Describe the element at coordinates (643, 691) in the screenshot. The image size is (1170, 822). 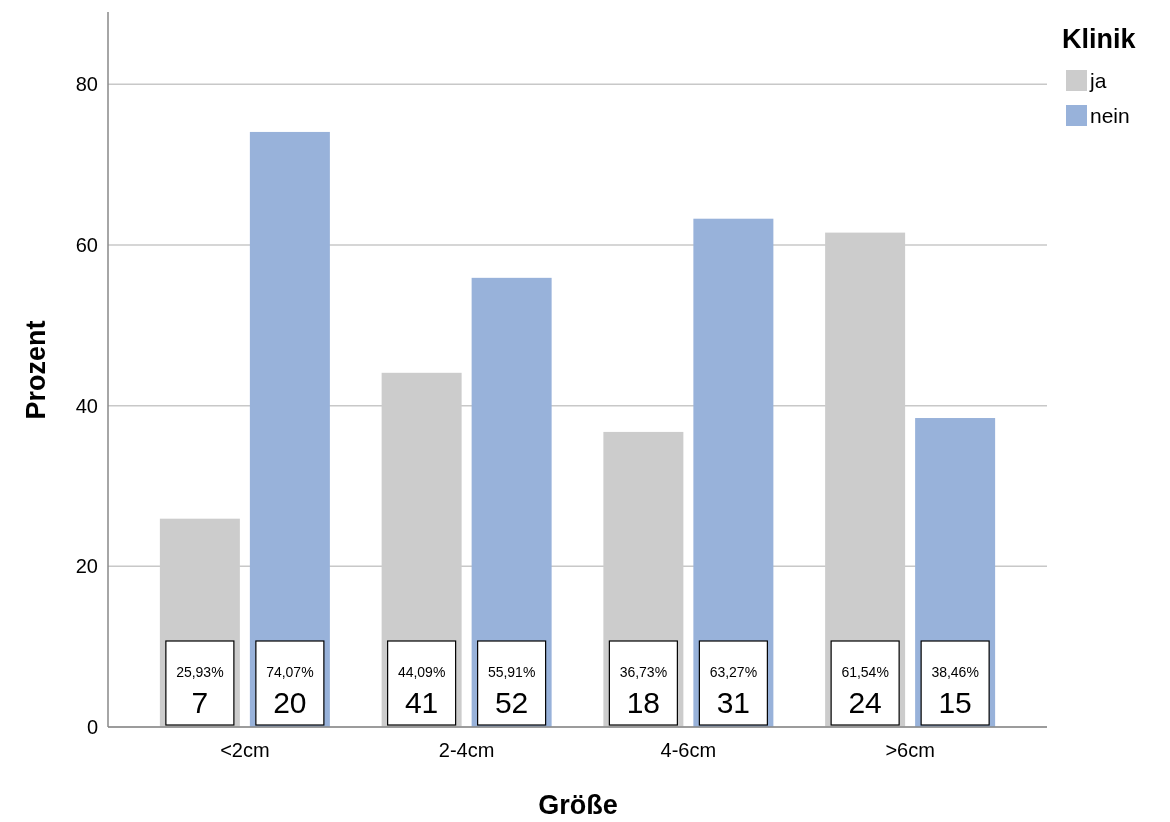
I see `data-label: 36,73% 18` at that location.